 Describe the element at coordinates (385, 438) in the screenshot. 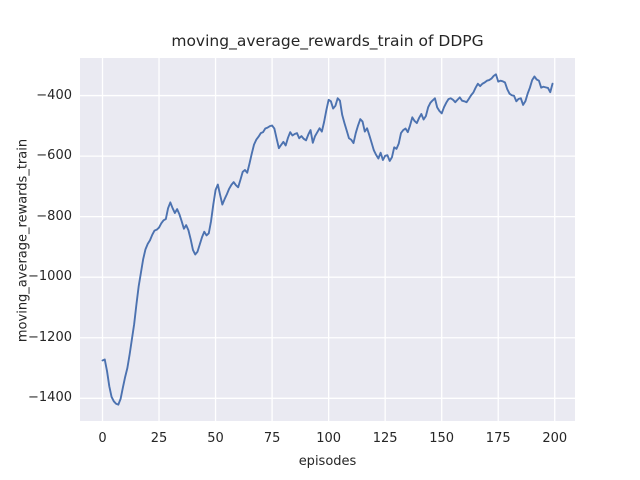

I see `x-tick-label: 125` at that location.